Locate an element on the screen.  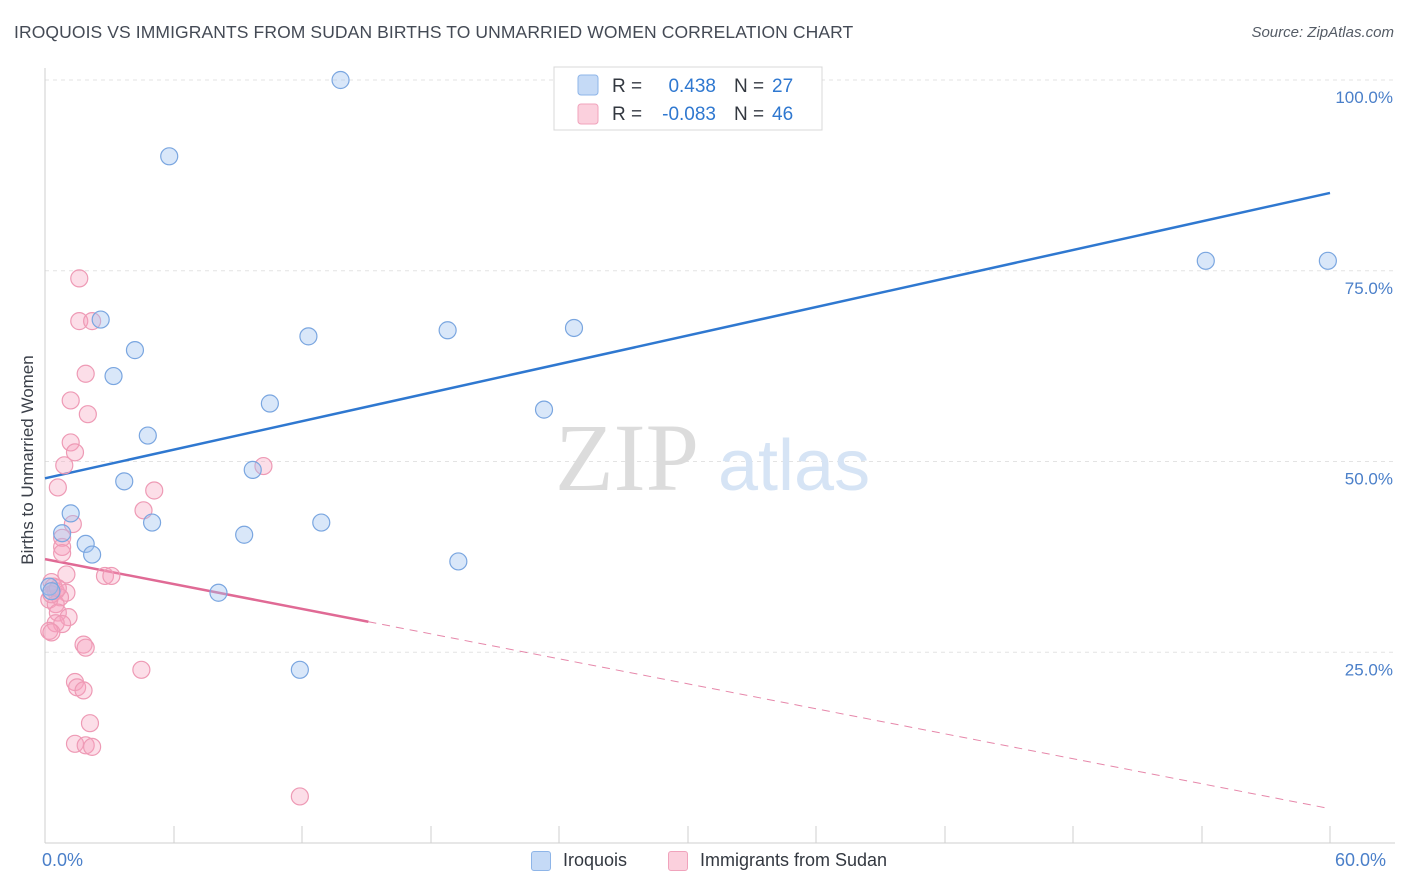
legend-r-label-2: R = is located at coordinates (627, 114).